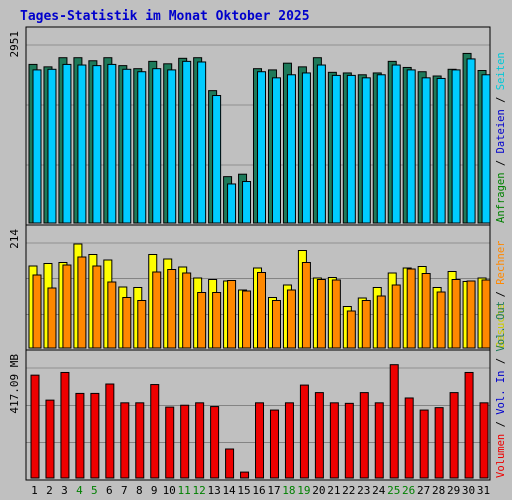 The width and height of the screenshot is (512, 500). Describe the element at coordinates (49, 490) in the screenshot. I see `x-tick-label: 2` at that location.